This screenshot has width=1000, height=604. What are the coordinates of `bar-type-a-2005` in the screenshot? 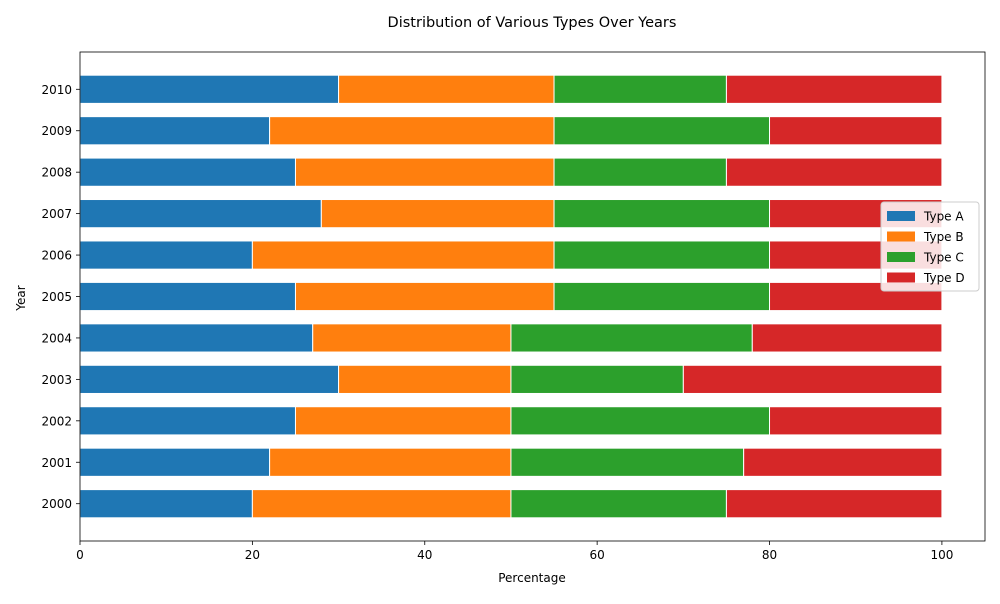 It's located at (187, 296).